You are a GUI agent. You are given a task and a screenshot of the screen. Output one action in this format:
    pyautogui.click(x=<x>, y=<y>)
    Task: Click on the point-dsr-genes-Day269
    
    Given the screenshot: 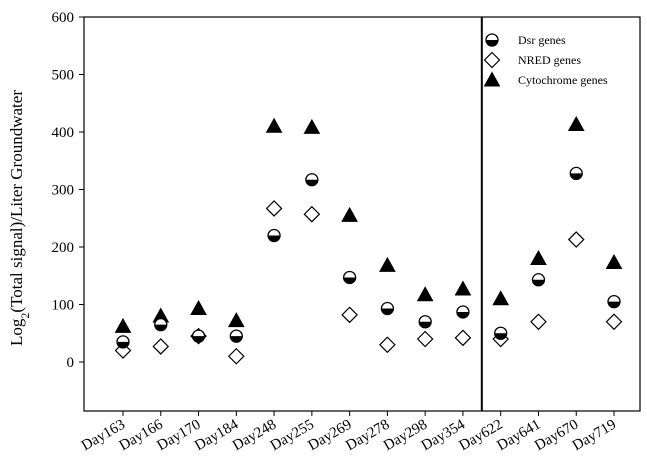 What is the action you would take?
    pyautogui.click(x=349, y=277)
    